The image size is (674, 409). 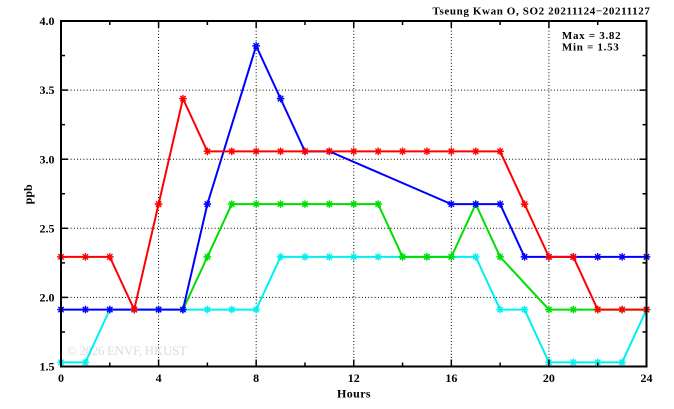 What do you see at coordinates (47, 367) in the screenshot?
I see `svg-text: 1.5` at bounding box center [47, 367].